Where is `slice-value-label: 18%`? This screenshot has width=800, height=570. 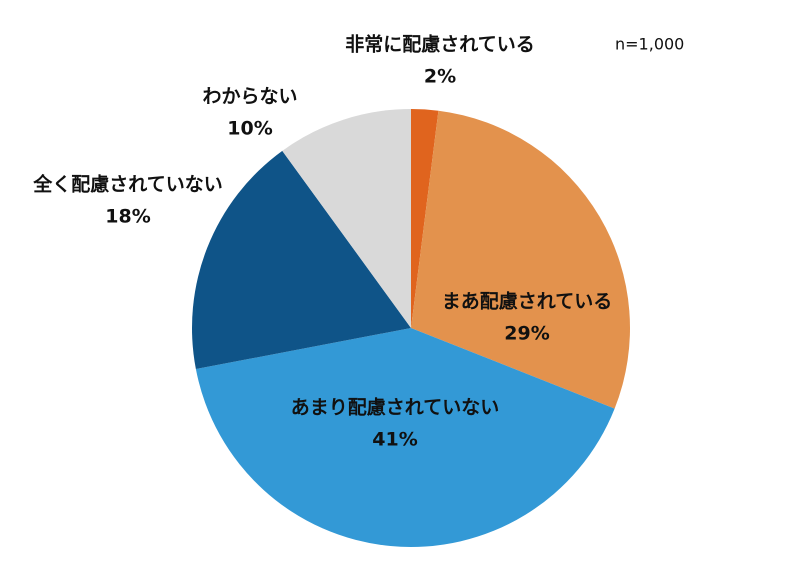 slice-value-label: 18% is located at coordinates (127, 217).